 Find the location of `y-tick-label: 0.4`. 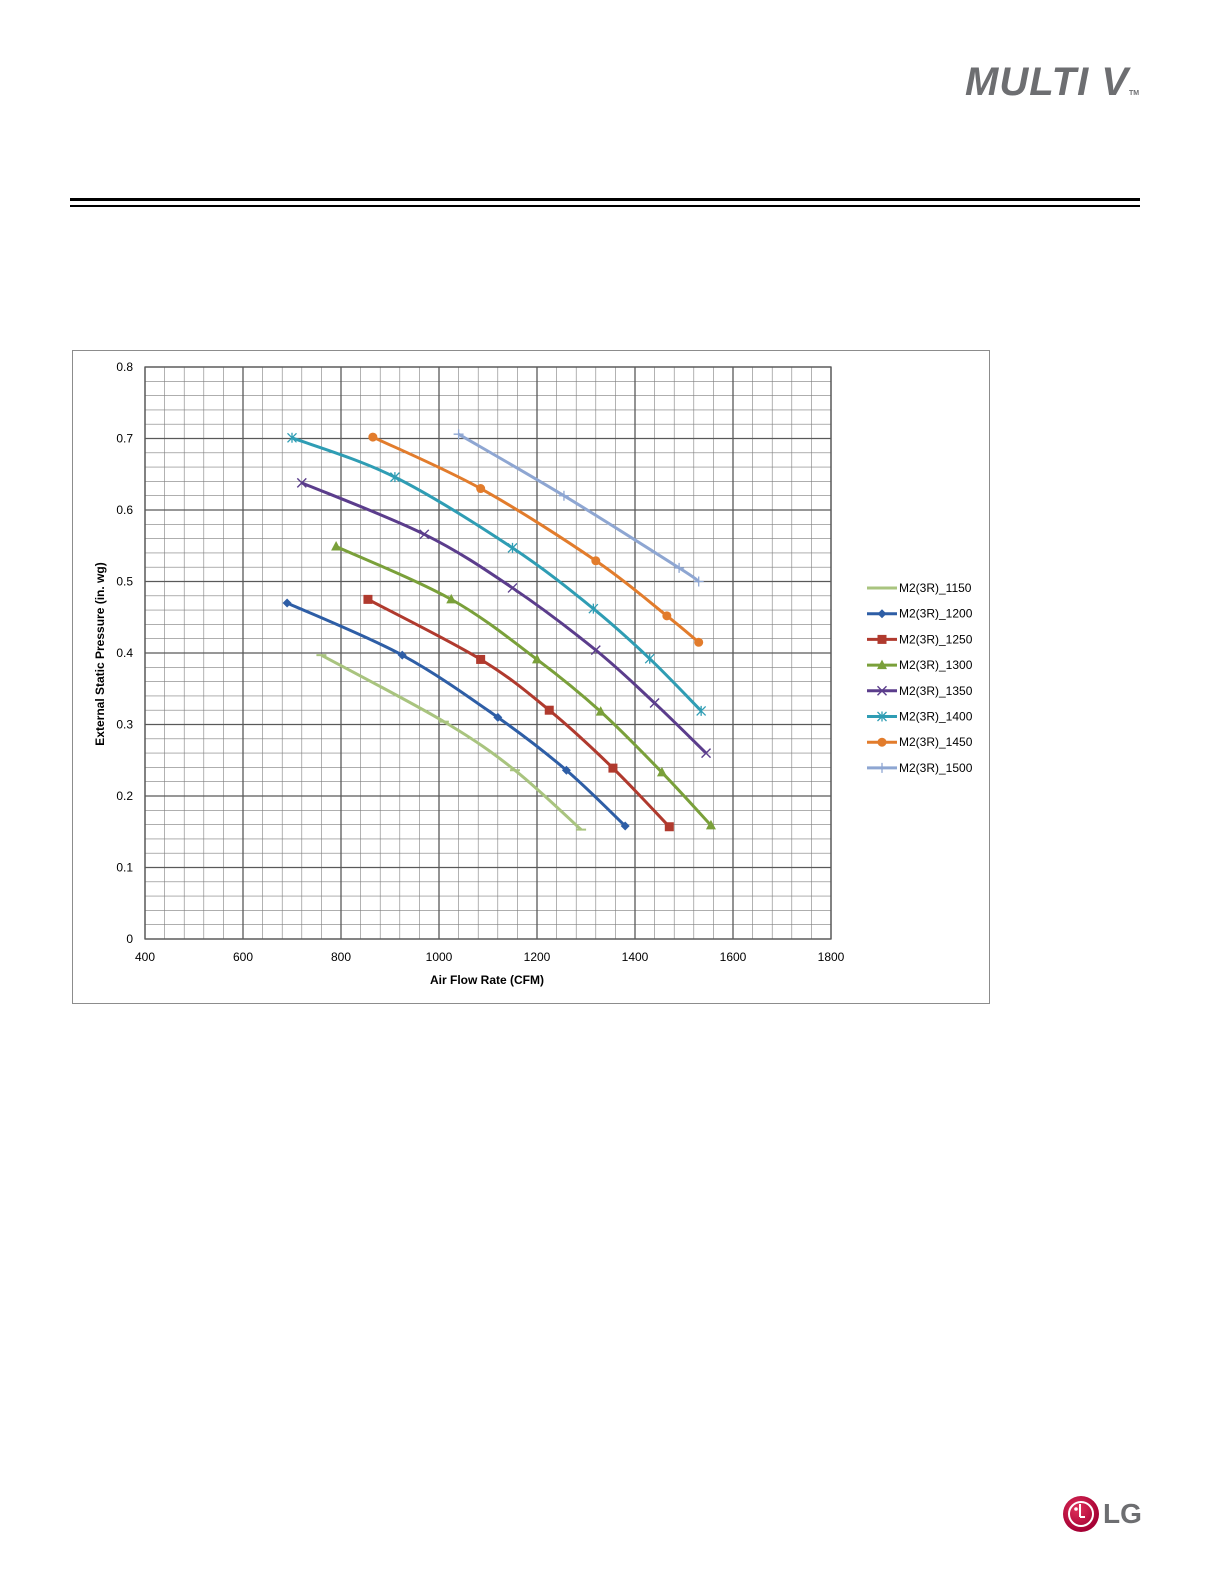

y-tick-label: 0.4 is located at coordinates (124, 653).